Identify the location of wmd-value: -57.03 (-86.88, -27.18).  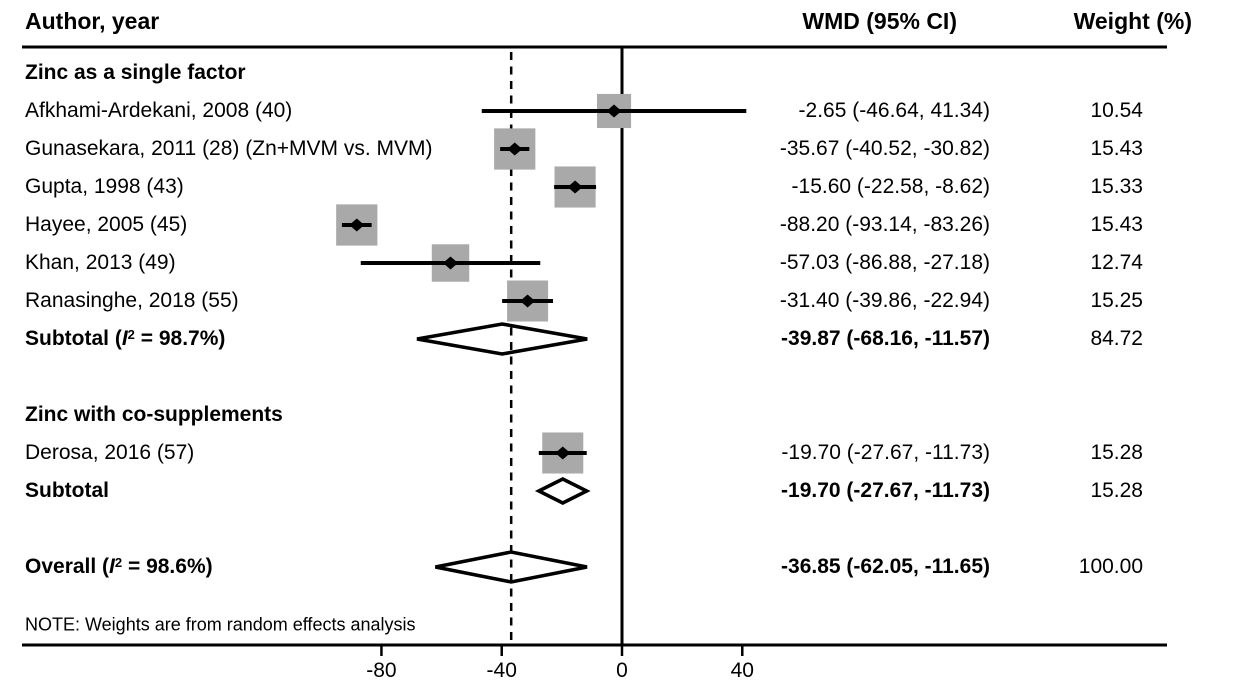
(884, 262).